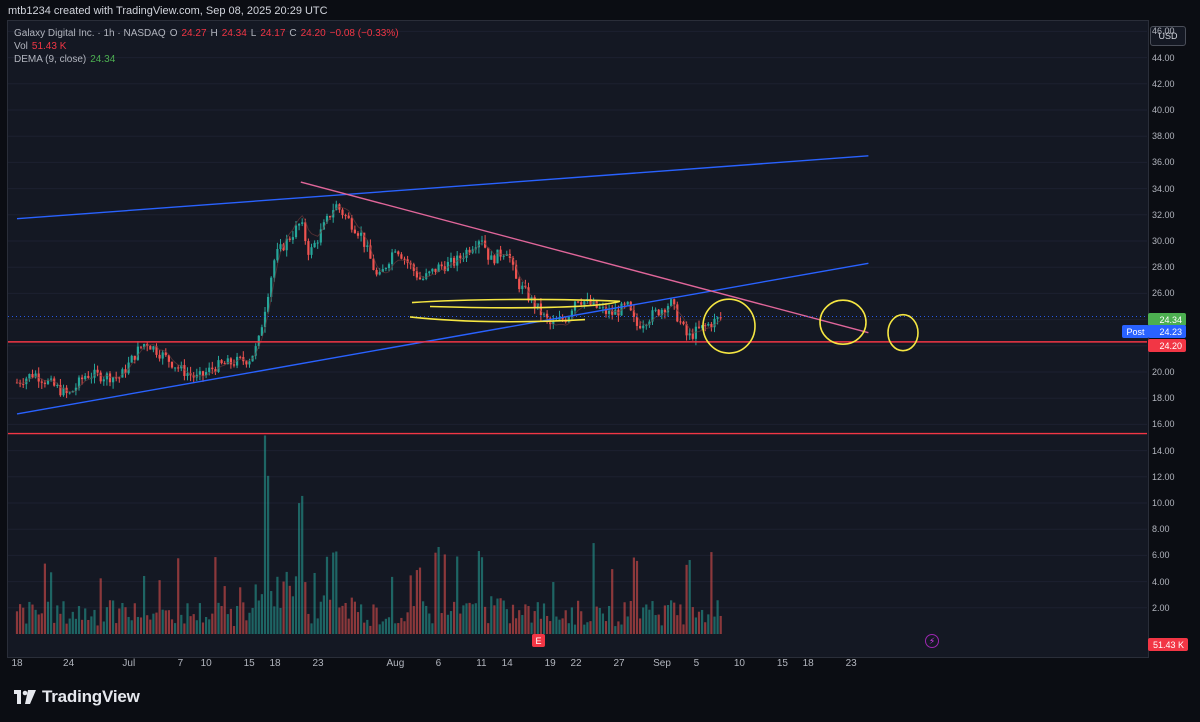  What do you see at coordinates (851, 663) in the screenshot?
I see `date-tick-label: 23` at bounding box center [851, 663].